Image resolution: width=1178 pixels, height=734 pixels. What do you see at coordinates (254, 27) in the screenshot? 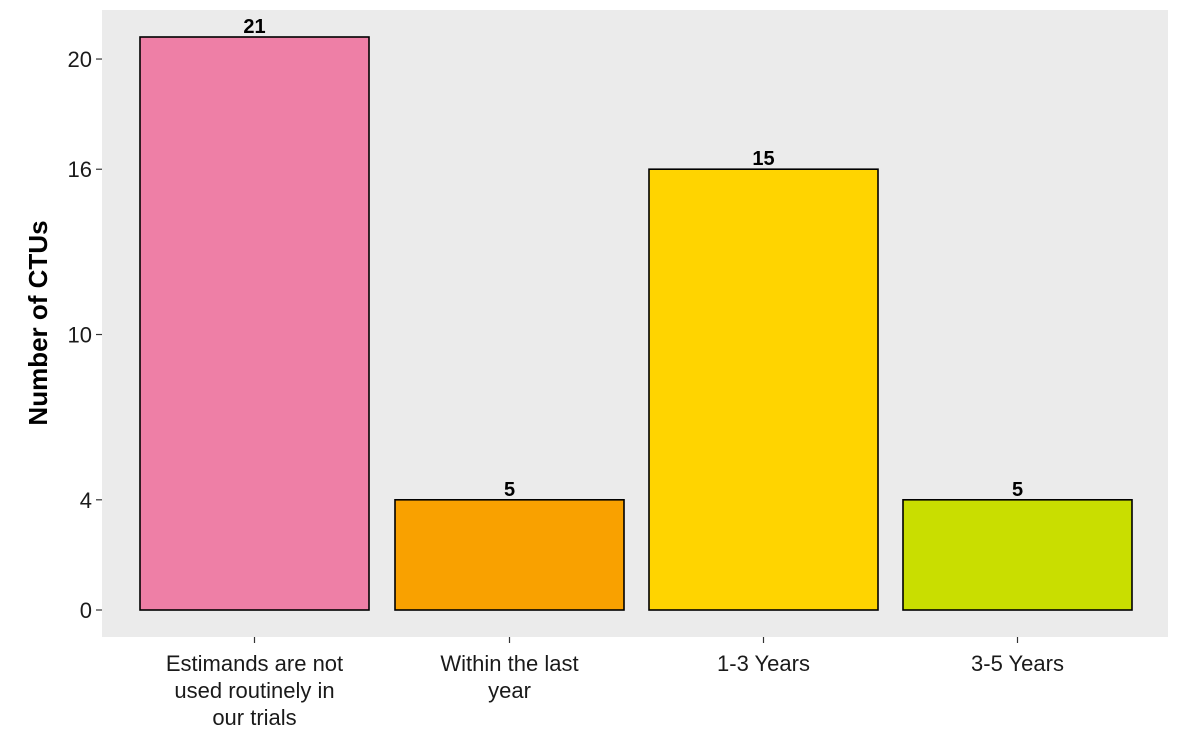
I see `data-label-1: 21` at bounding box center [254, 27].